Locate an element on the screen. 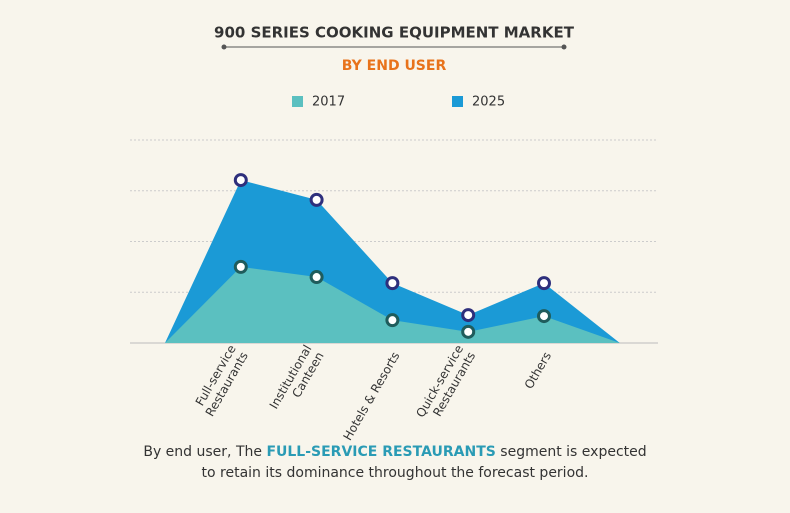  annotation-text: segment is expected is located at coordinates (573, 452).